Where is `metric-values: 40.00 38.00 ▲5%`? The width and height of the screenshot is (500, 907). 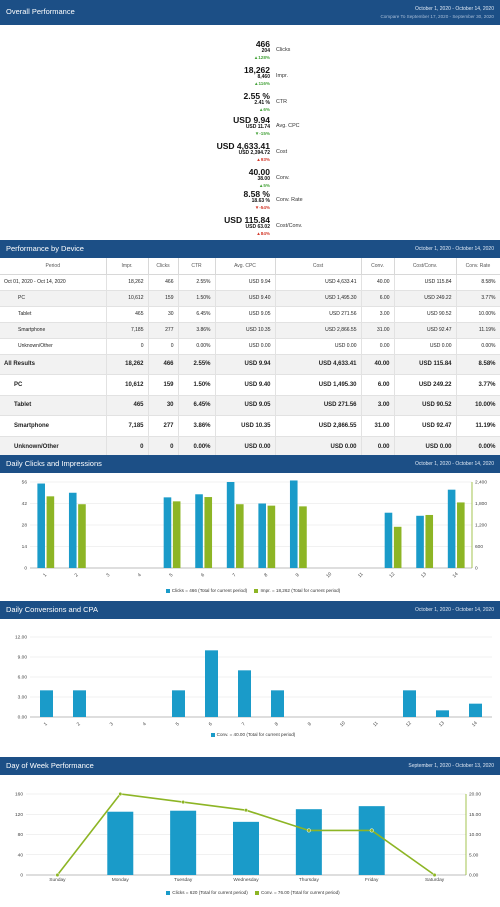 metric-values: 40.00 38.00 ▲5% is located at coordinates (220, 178).